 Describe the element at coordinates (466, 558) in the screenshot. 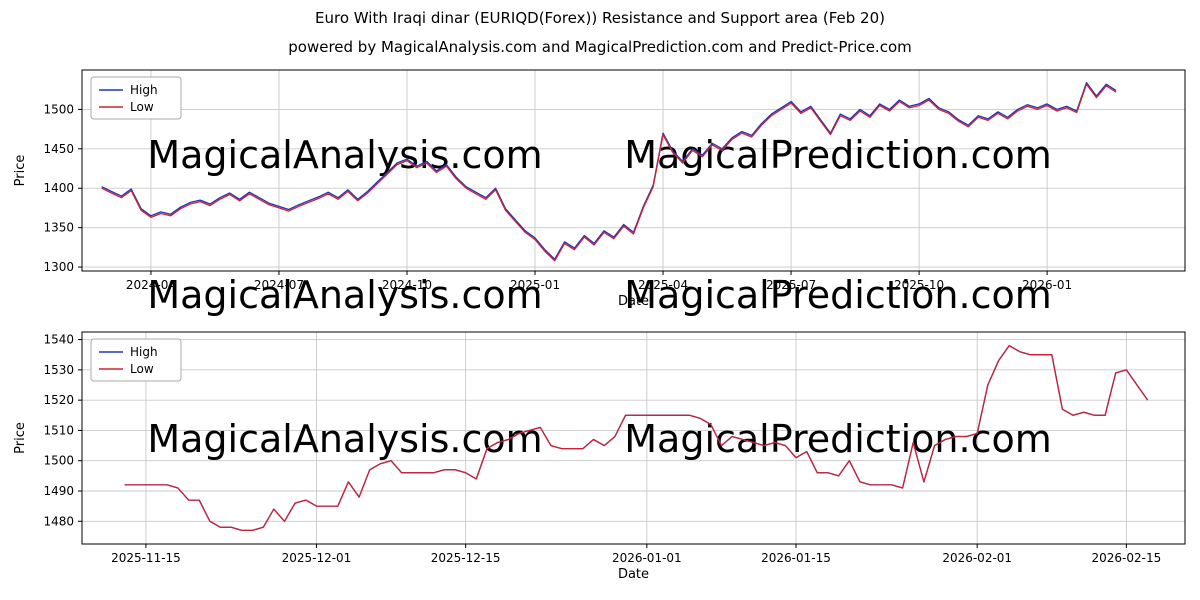

I see `svg-text: 2025-12-15` at that location.